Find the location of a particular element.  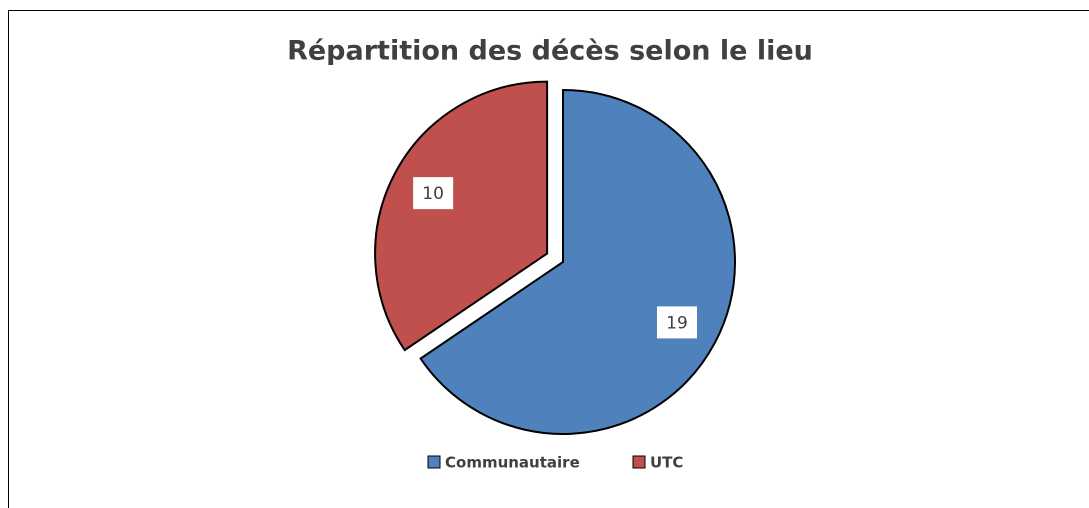

legend-label: UTC is located at coordinates (666, 463).